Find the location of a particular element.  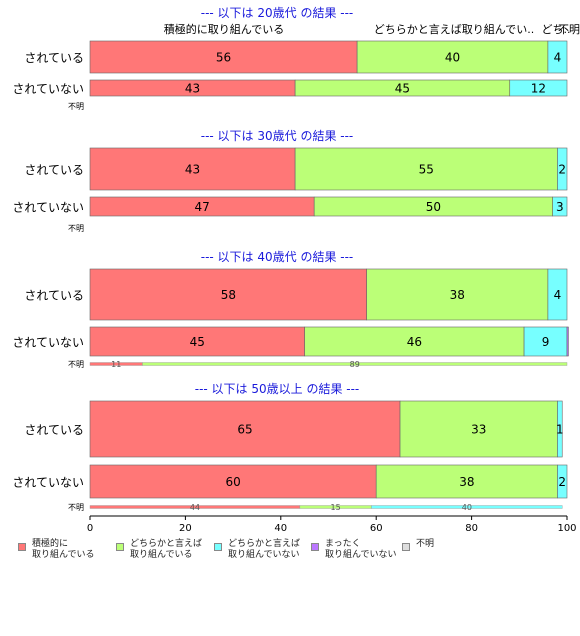

data-label-3-0-2: 1 is located at coordinates (560, 430).